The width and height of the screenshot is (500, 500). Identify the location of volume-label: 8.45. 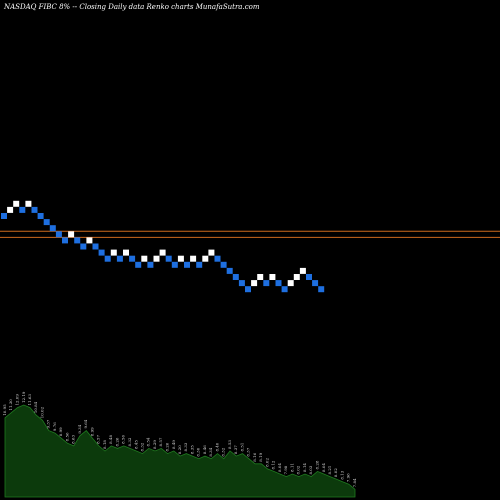
(135, 444).